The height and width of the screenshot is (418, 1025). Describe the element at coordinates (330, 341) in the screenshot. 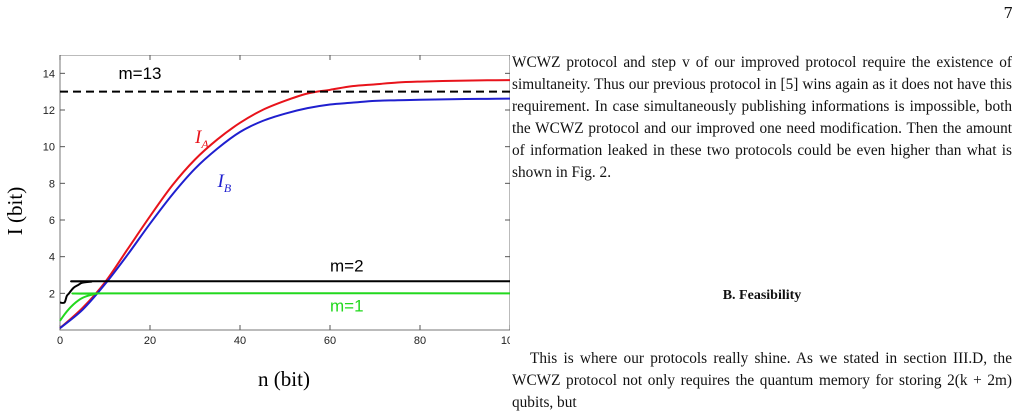

I see `x-tick-label: 60` at that location.